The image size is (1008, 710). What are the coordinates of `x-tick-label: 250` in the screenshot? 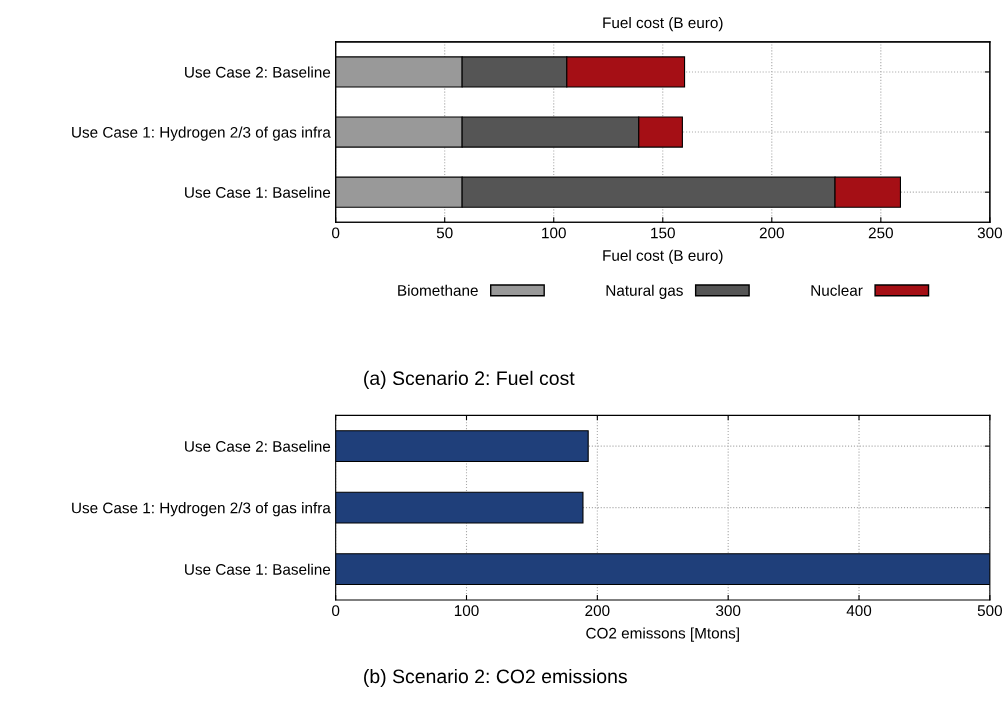 It's located at (880, 233).